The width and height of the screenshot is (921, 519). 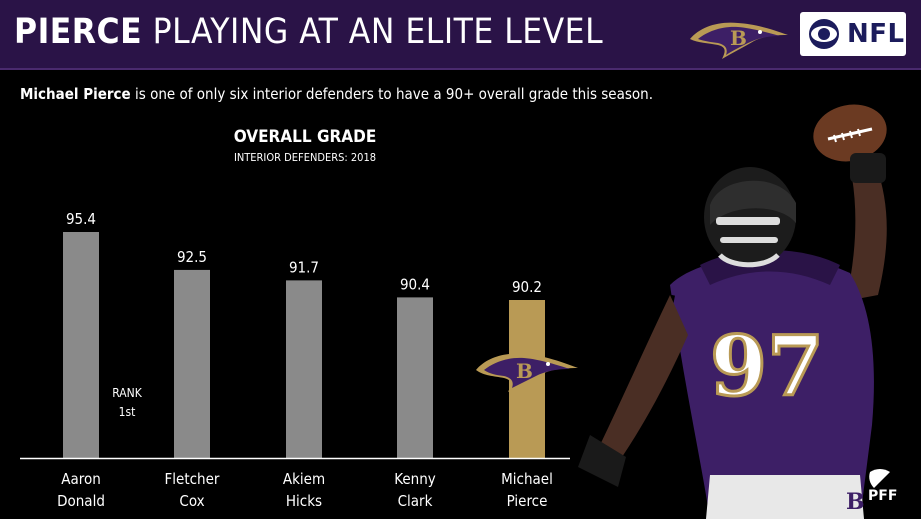 I want to click on rank-label: RANK, so click(x=127, y=393).